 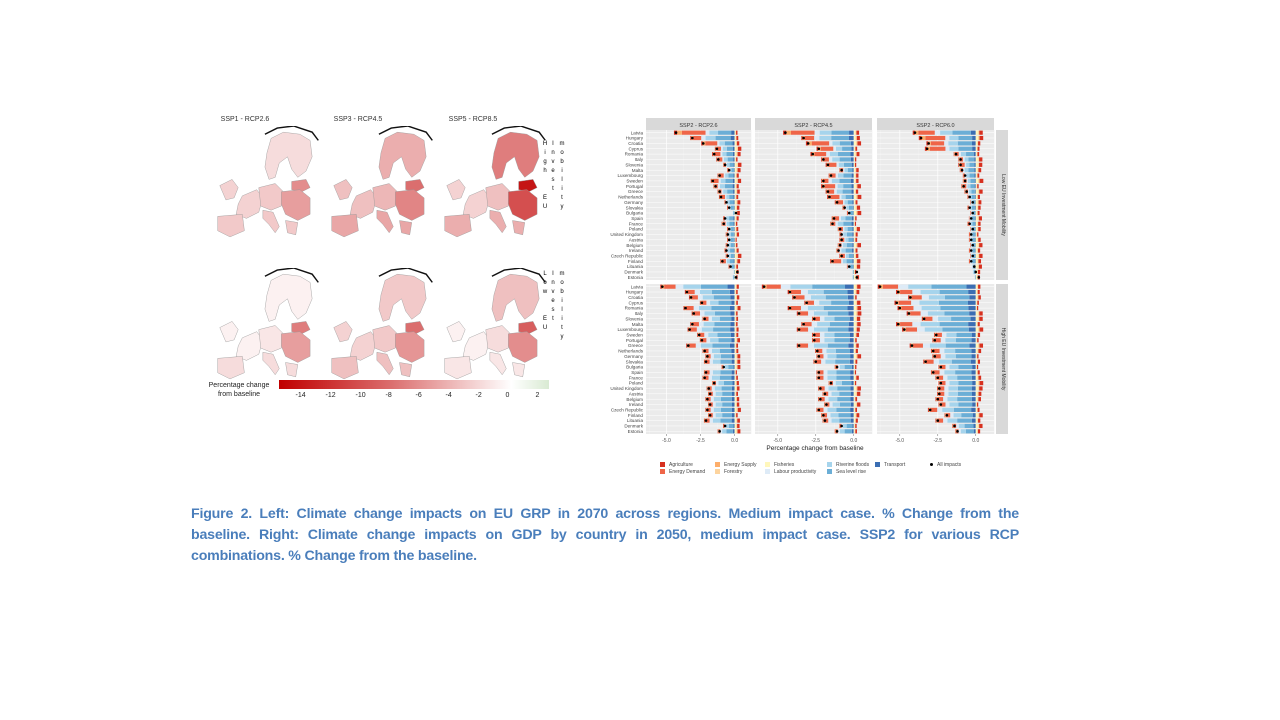 What do you see at coordinates (636, 431) in the screenshot?
I see `y-category-label: Estonia` at bounding box center [636, 431].